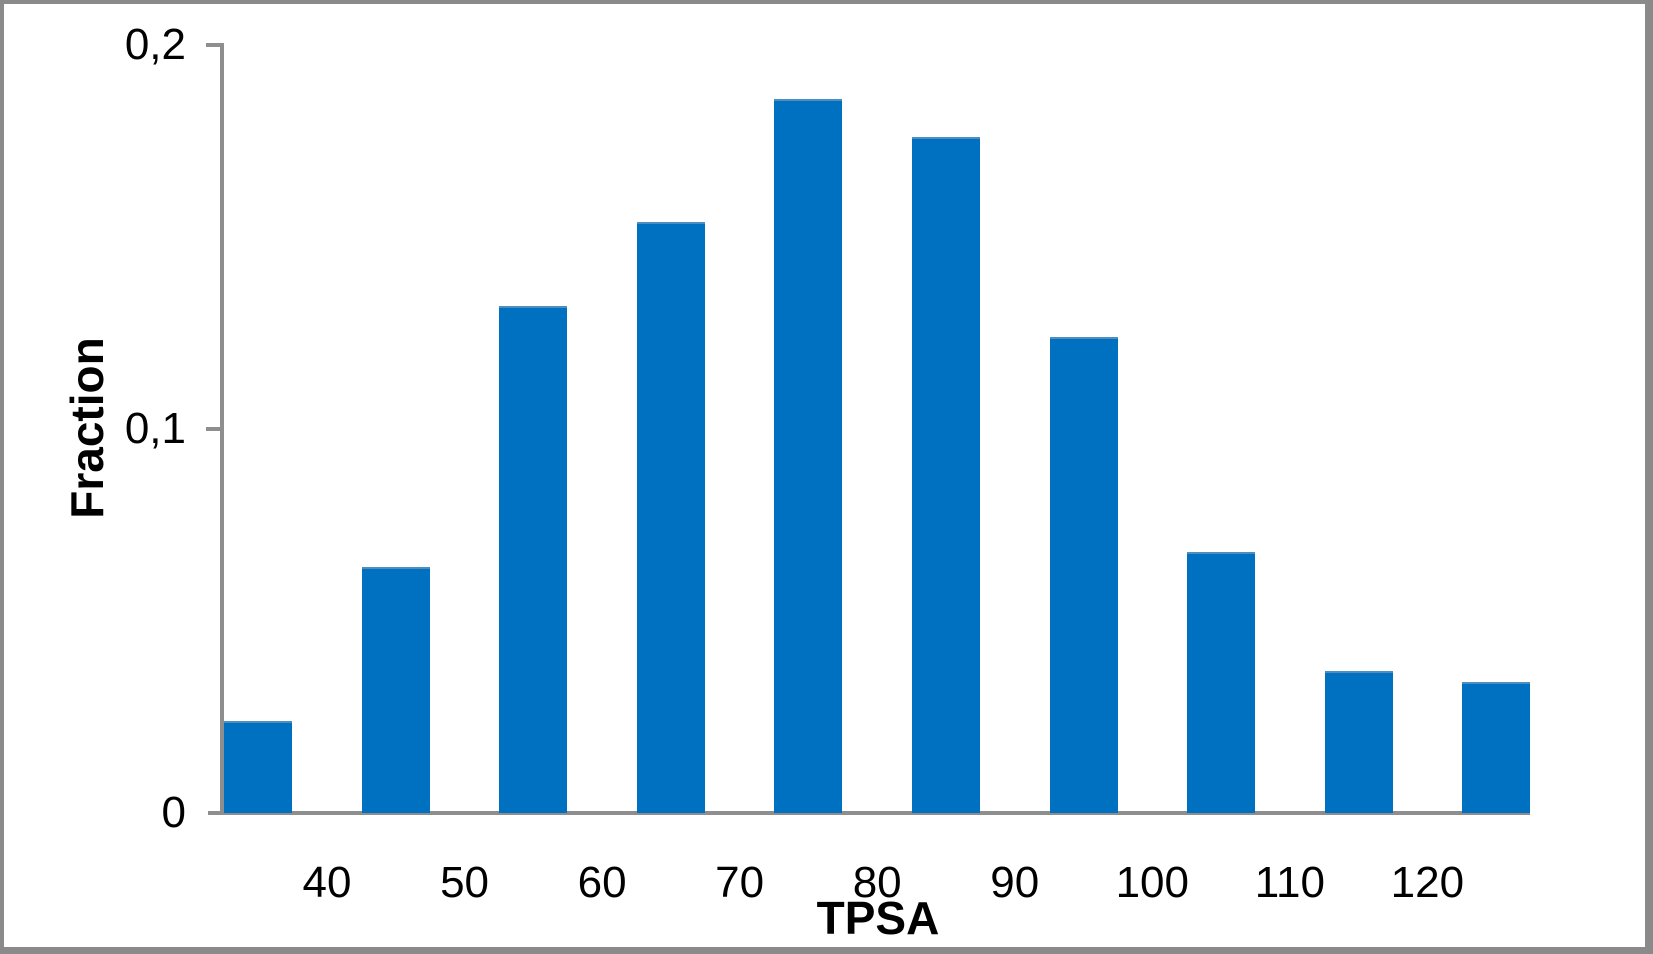  Describe the element at coordinates (602, 882) in the screenshot. I see `x-tick-label-60: 60` at that location.